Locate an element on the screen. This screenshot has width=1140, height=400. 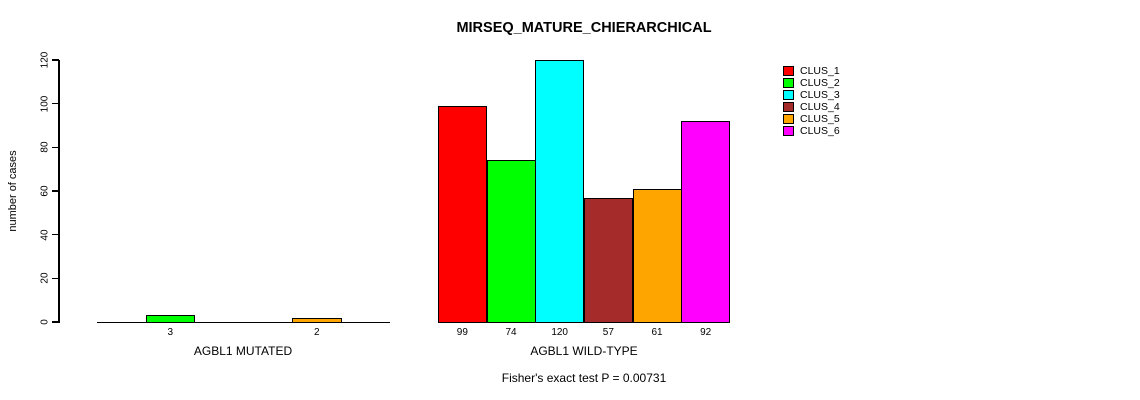
legend-label: CLUS_1 is located at coordinates (820, 71).